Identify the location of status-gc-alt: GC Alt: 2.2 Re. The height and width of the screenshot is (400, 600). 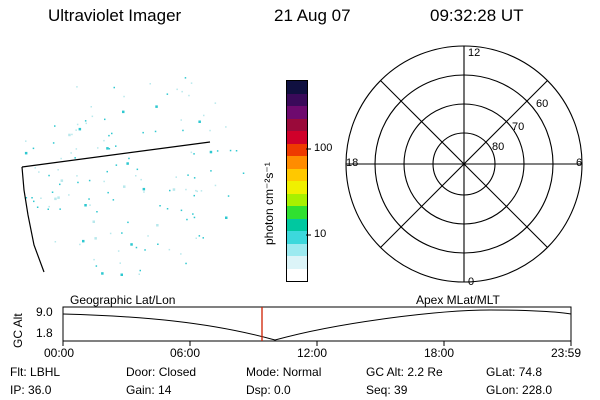
(404, 372).